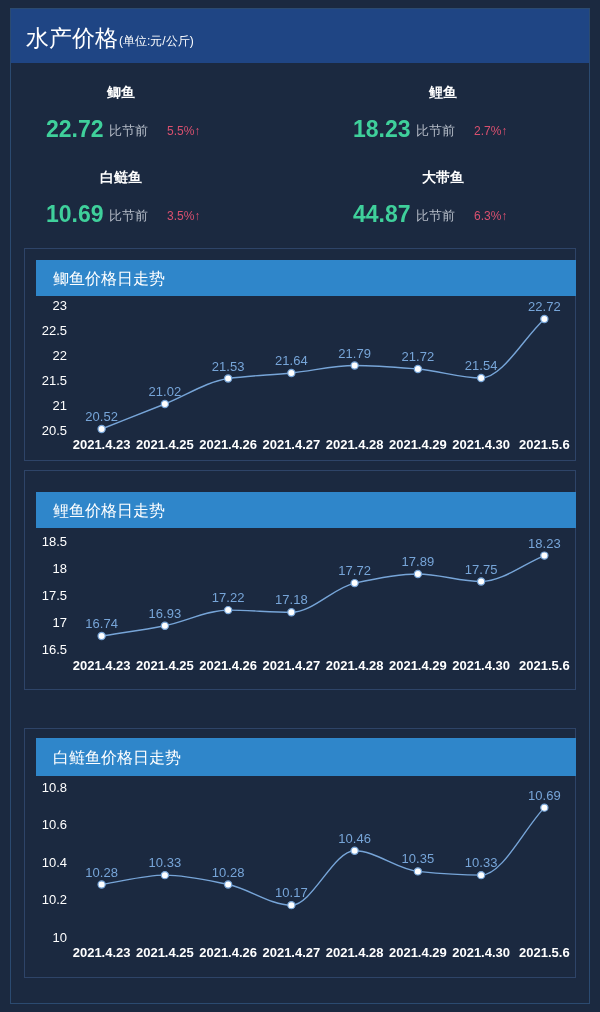 This screenshot has height=1012, width=600. I want to click on data-label: 21.79, so click(354, 353).